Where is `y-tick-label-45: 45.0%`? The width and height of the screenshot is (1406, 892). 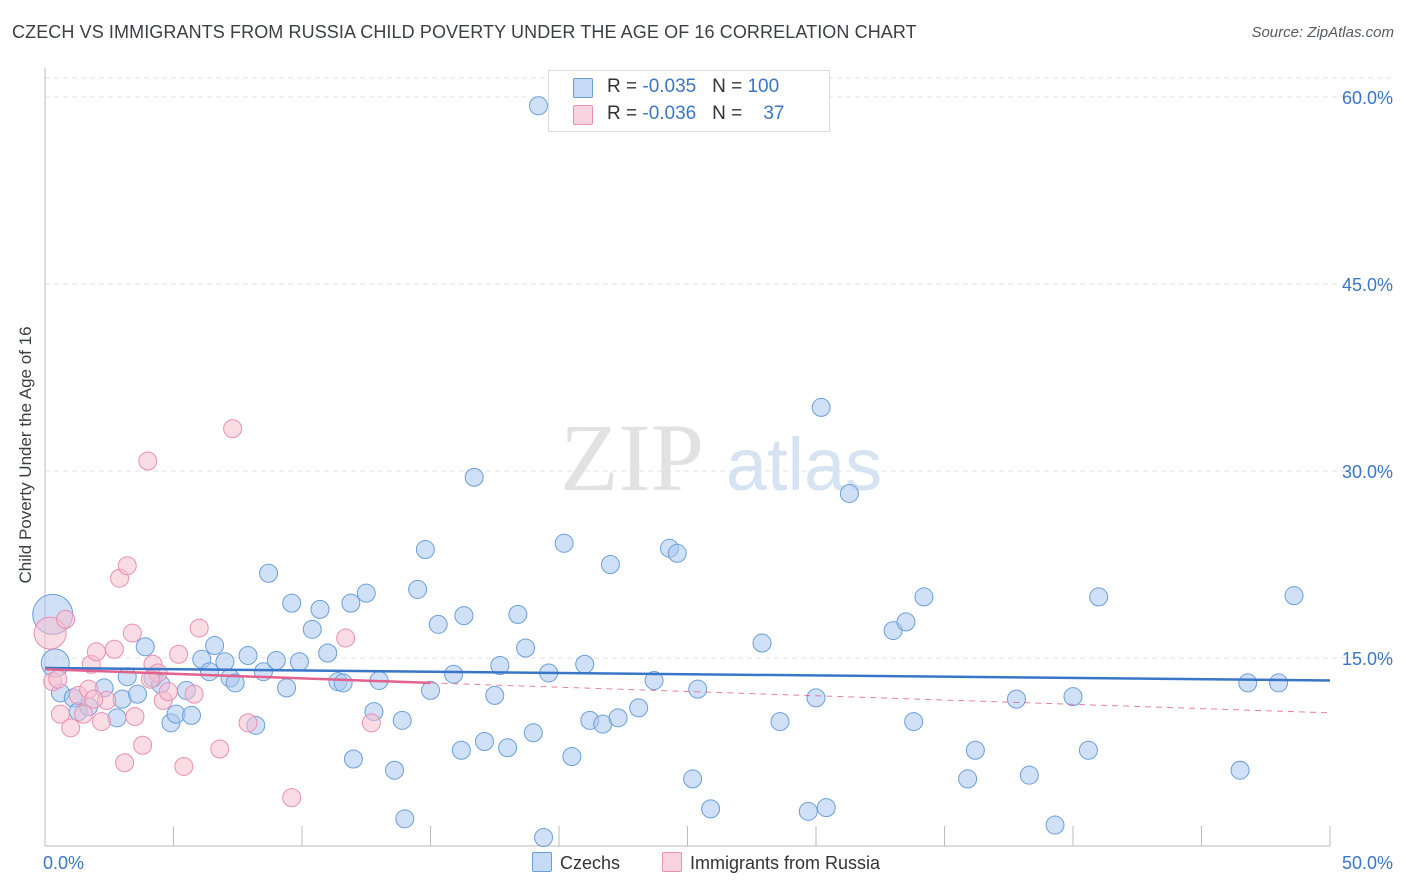
y-tick-label-45: 45.0% is located at coordinates (1367, 285).